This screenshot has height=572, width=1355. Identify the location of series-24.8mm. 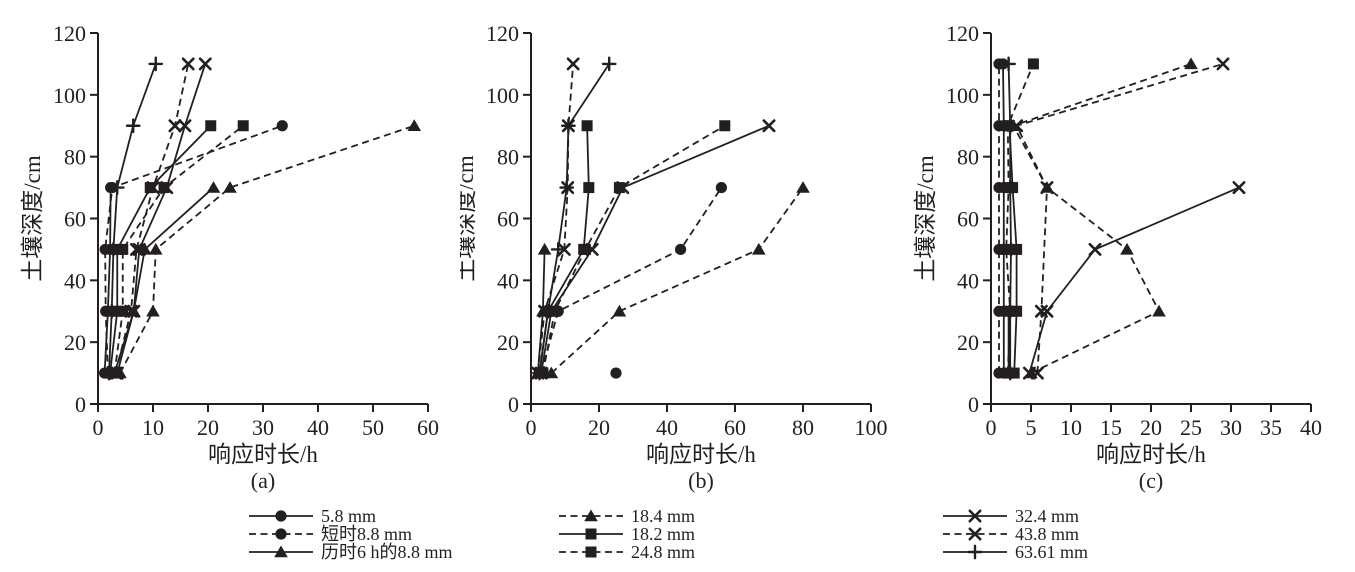
(634, 249).